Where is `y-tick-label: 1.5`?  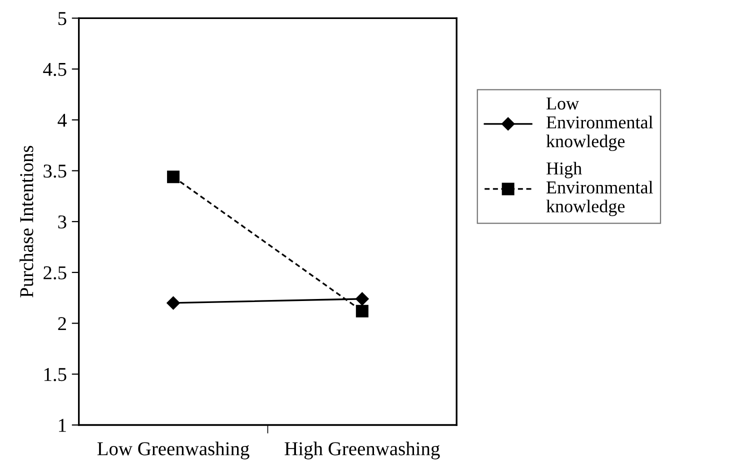 y-tick-label: 1.5 is located at coordinates (55, 375).